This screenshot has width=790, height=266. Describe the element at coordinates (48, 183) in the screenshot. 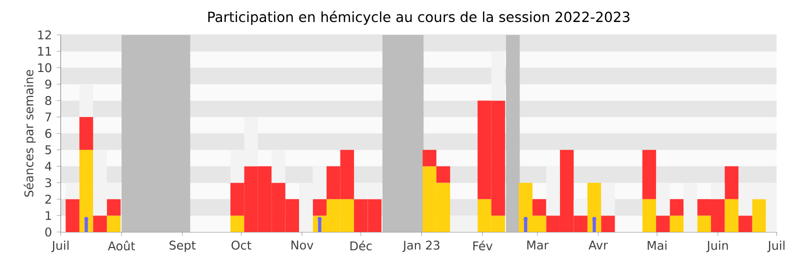

I see `y-tick-label: 3` at that location.